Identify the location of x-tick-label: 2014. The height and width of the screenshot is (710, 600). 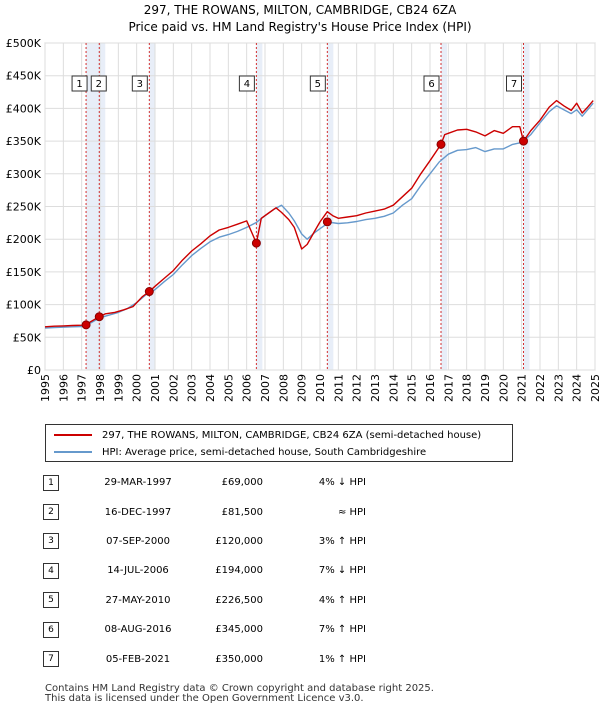
(393, 388).